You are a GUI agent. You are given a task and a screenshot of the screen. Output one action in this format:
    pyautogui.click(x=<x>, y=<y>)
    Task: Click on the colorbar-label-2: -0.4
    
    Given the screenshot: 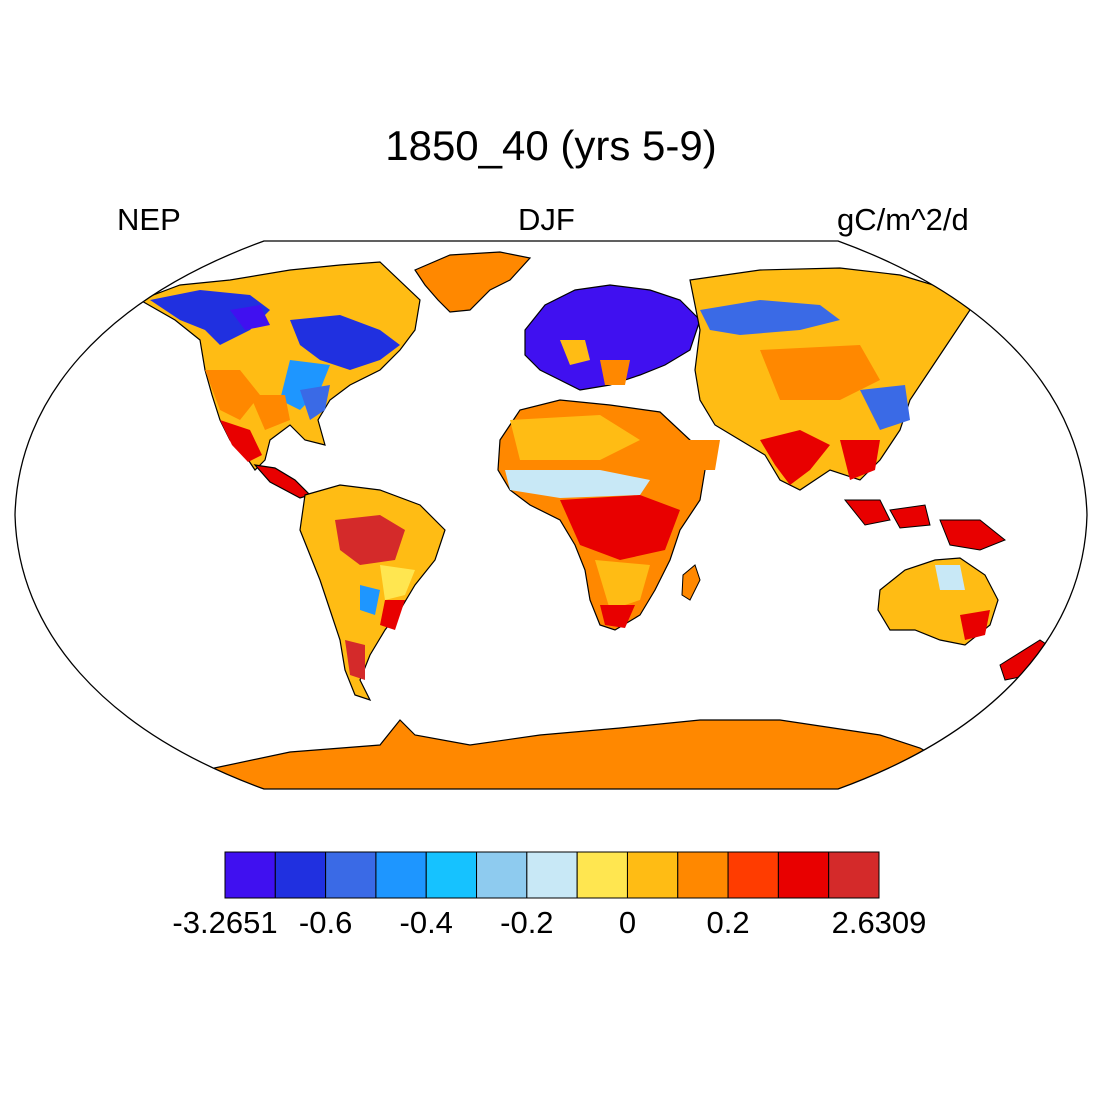 What is the action you would take?
    pyautogui.click(x=426, y=922)
    